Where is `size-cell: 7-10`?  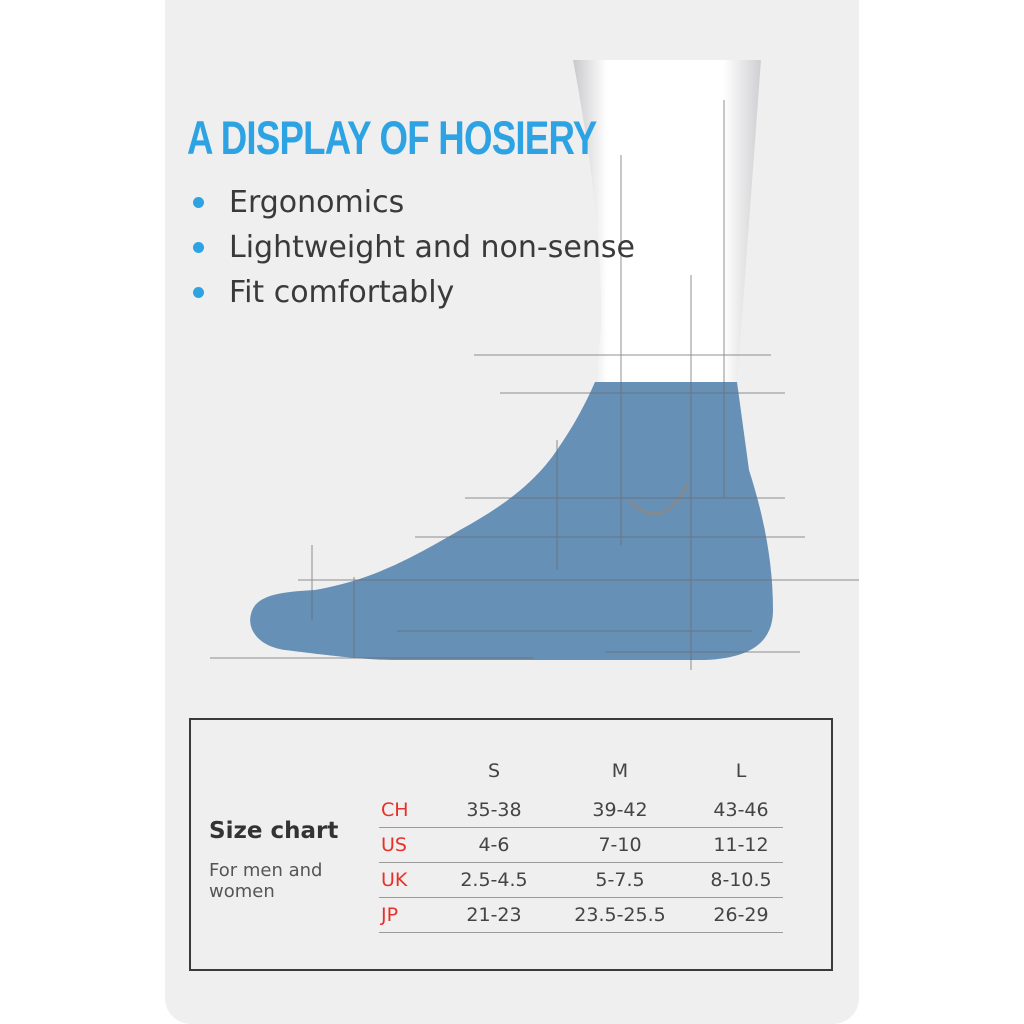
size-cell: 7-10 is located at coordinates (620, 845).